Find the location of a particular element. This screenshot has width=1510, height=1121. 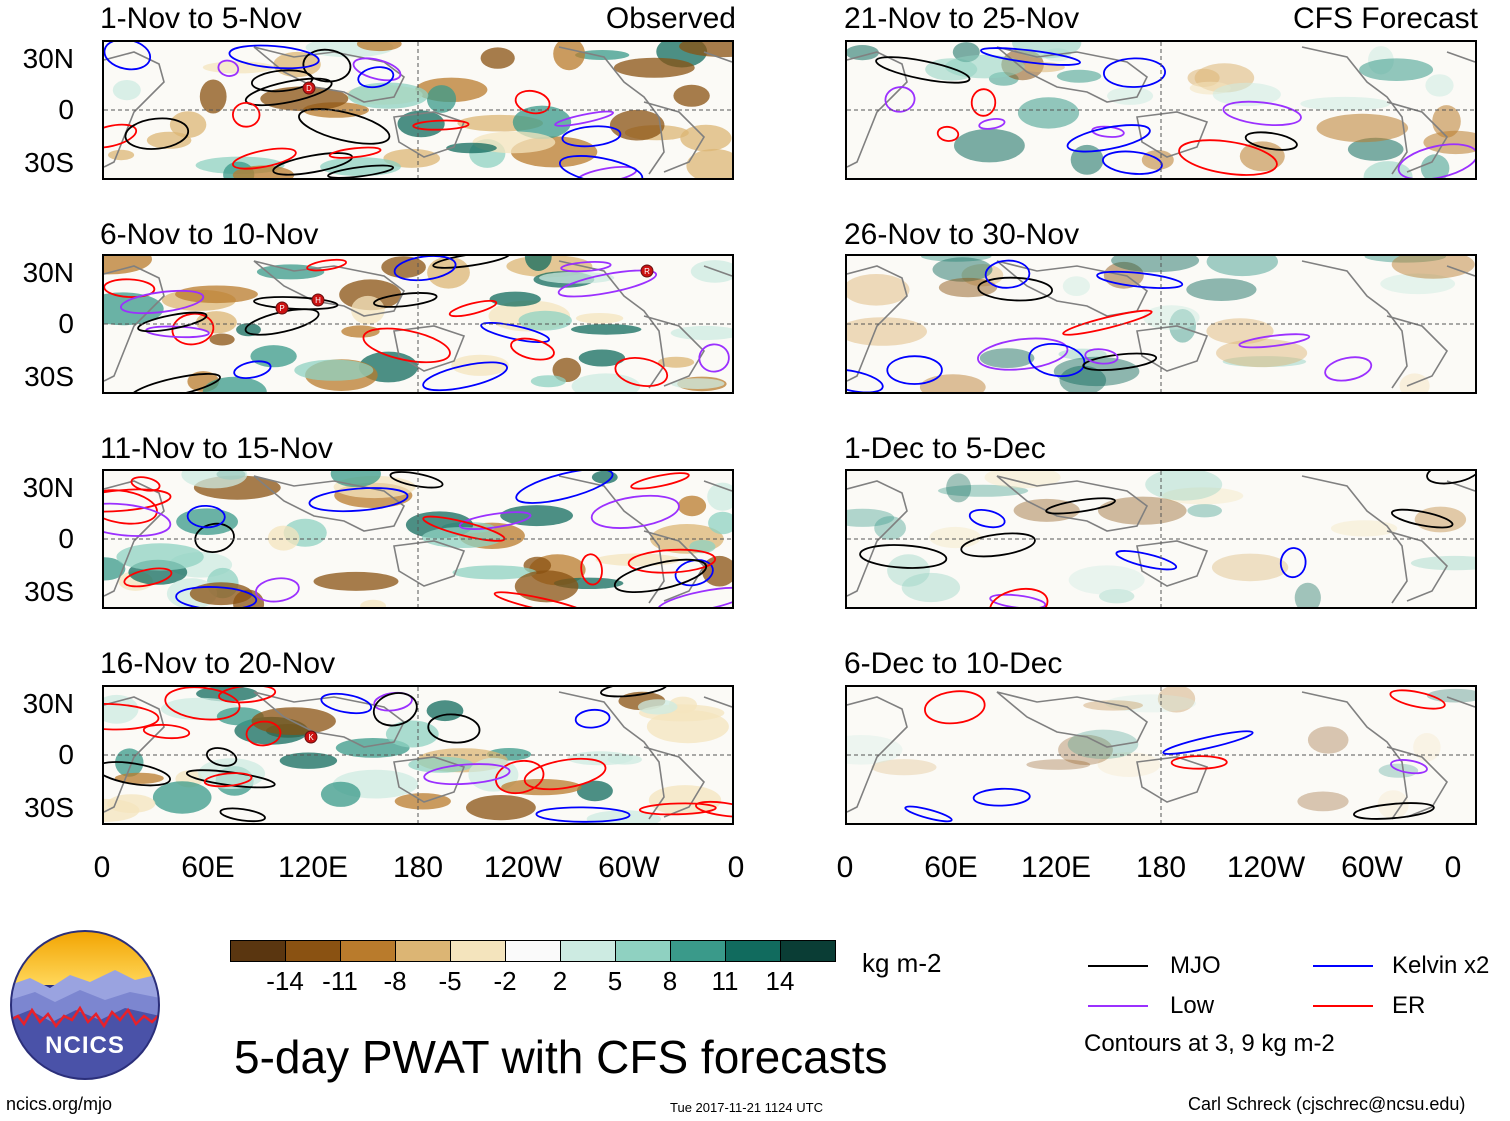

logo-text: NCICS is located at coordinates (85, 1045).